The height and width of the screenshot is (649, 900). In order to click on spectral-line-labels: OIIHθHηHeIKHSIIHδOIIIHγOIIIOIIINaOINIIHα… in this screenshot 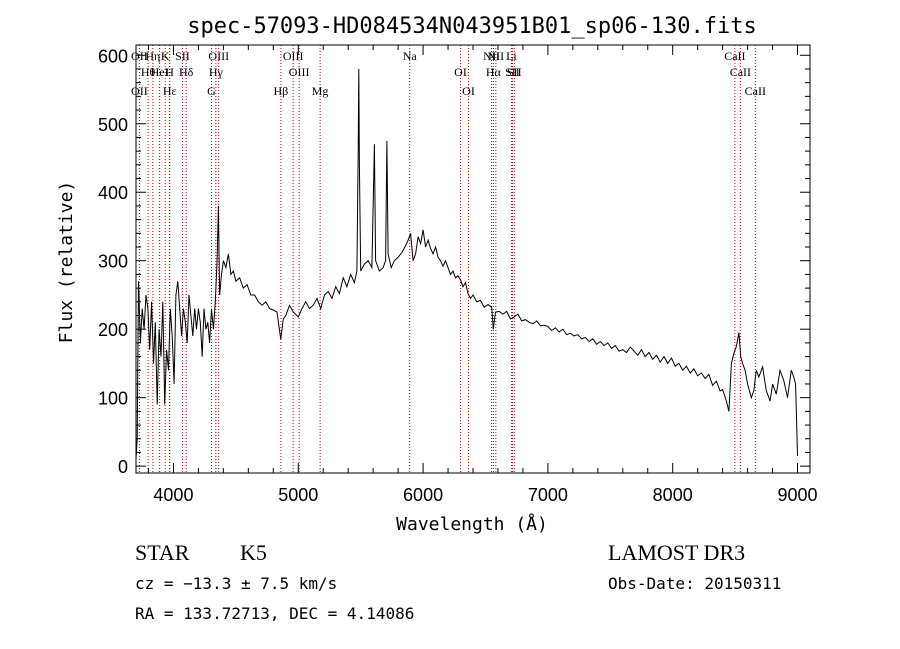, I will do `click(448, 73)`.